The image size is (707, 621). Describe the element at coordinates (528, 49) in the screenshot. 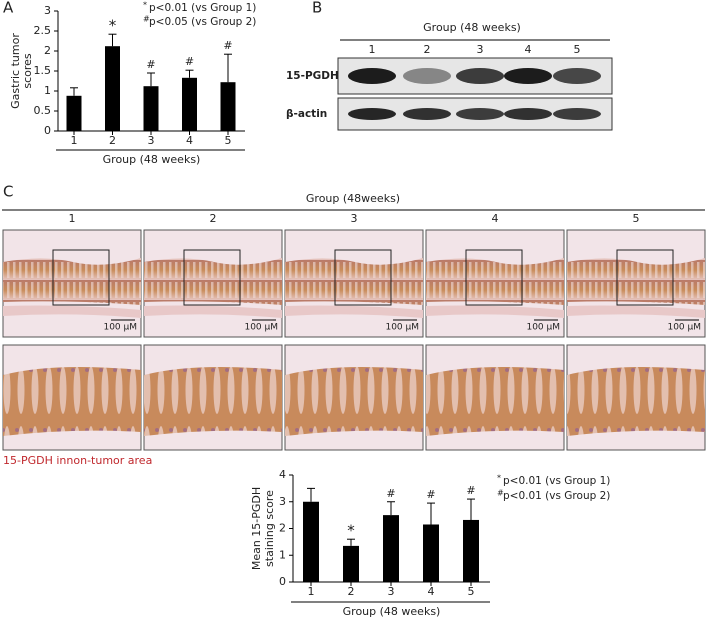

I see `lane-label: 4` at that location.